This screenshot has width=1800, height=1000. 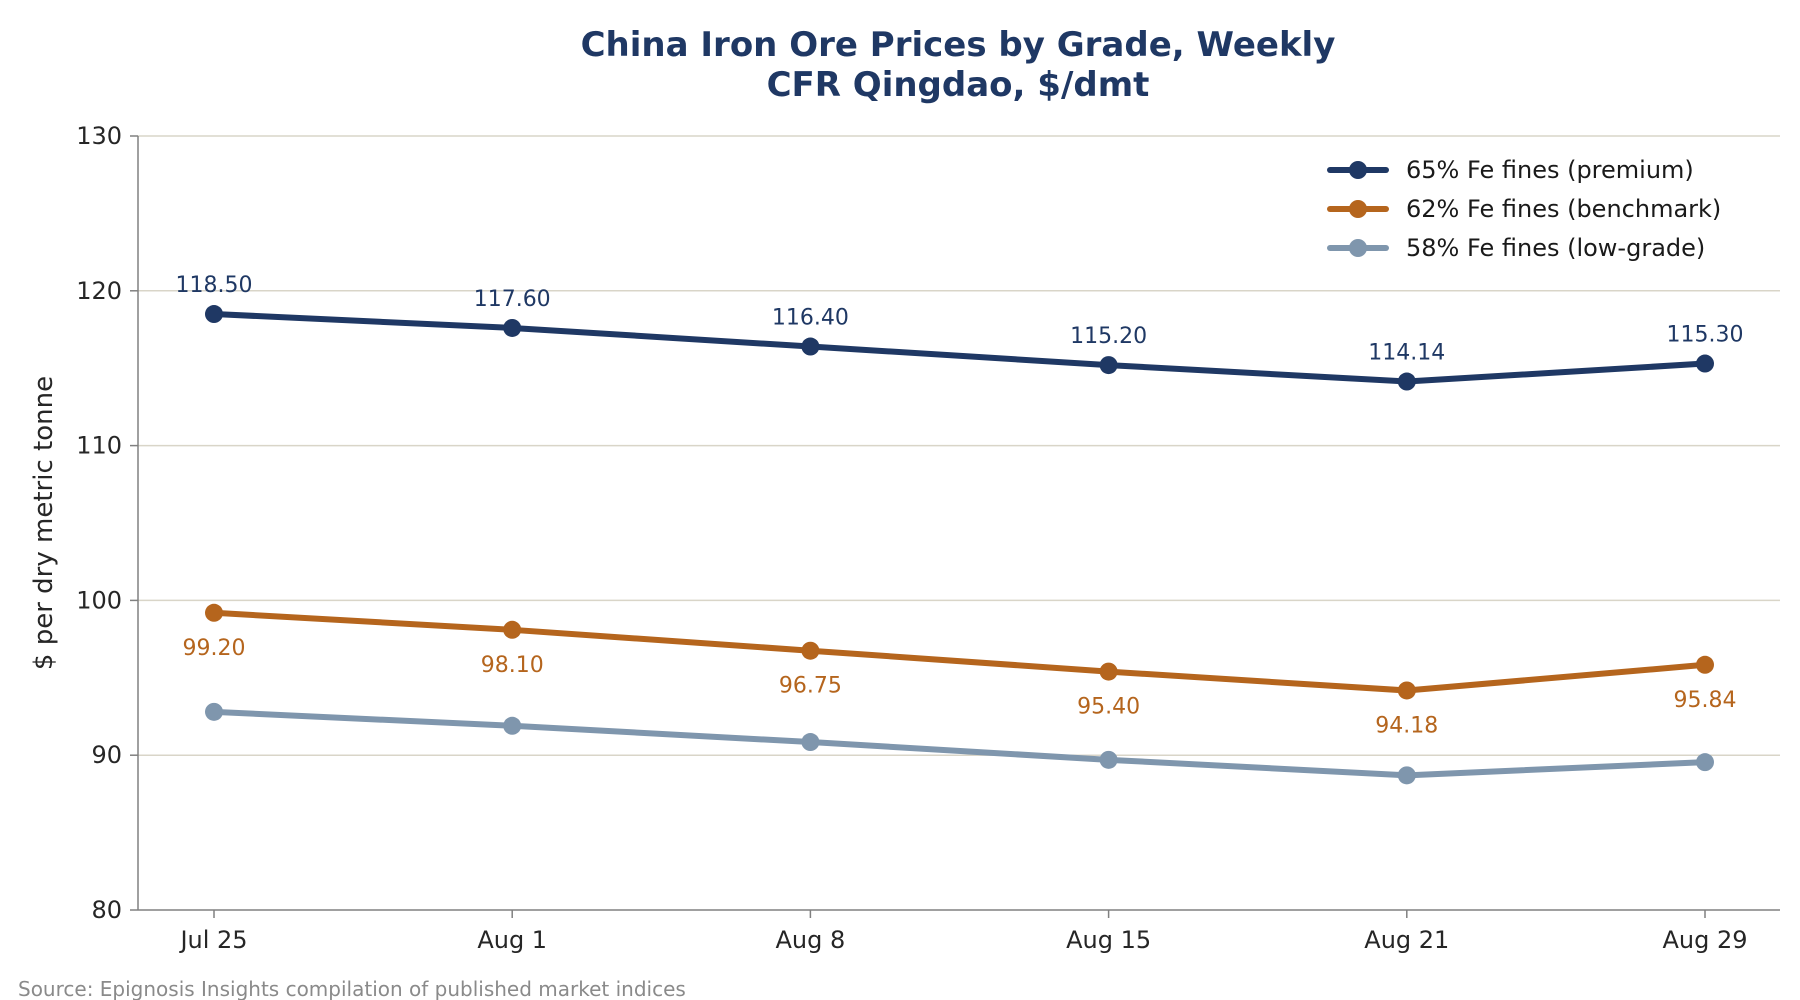 I want to click on y-tick-label: 130, so click(x=99, y=136).